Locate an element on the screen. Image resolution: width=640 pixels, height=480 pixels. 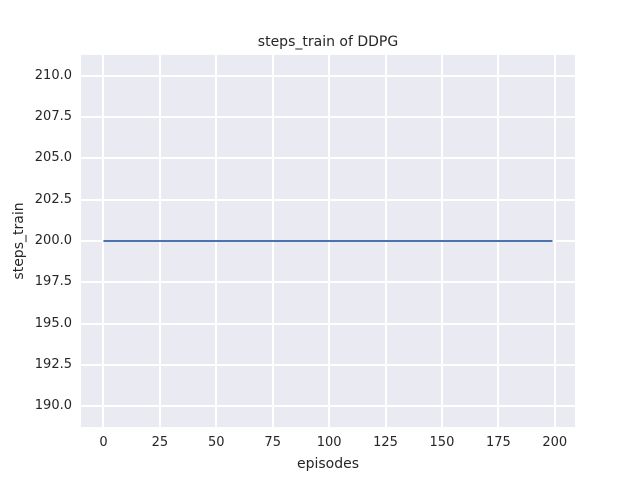
y-tick-label: 210.0 is located at coordinates (53, 75).